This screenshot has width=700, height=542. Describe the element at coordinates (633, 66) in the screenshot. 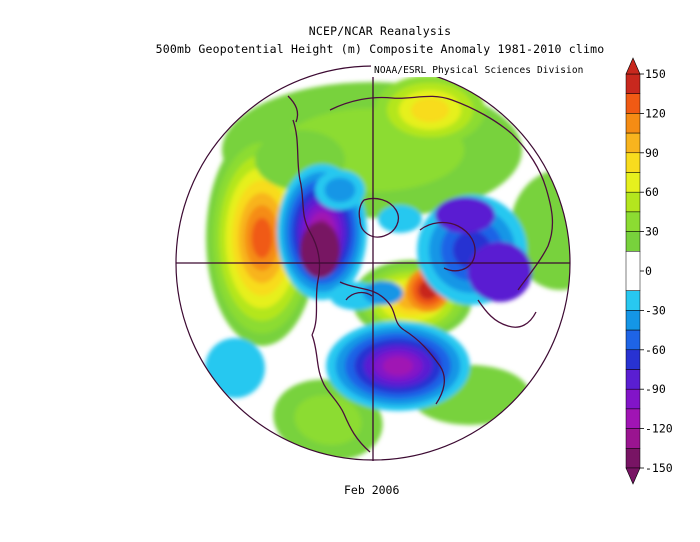

I see `colorbar-arrow-top` at that location.